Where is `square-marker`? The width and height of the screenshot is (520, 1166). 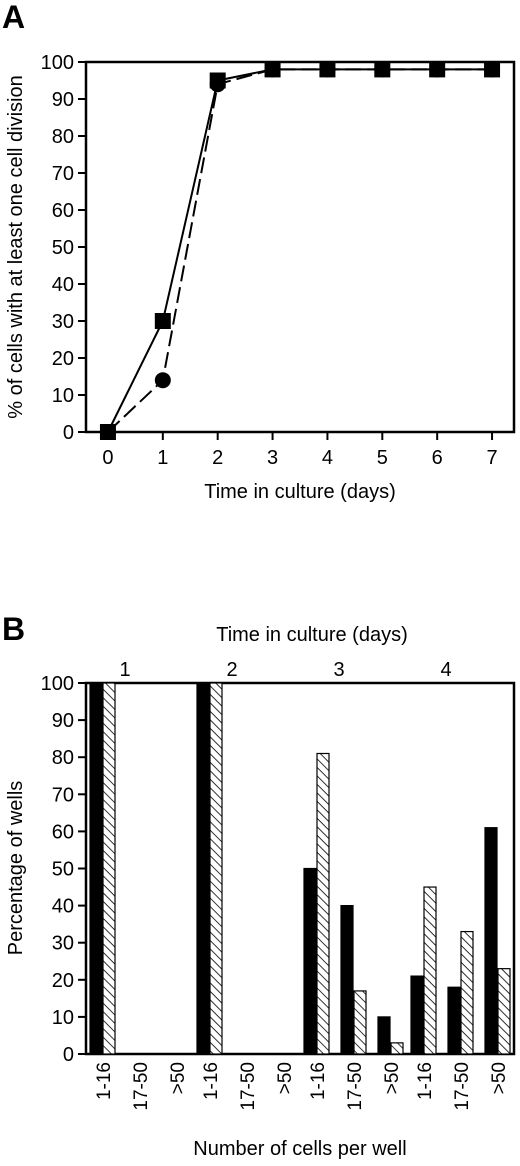
square-marker is located at coordinates (162, 321).